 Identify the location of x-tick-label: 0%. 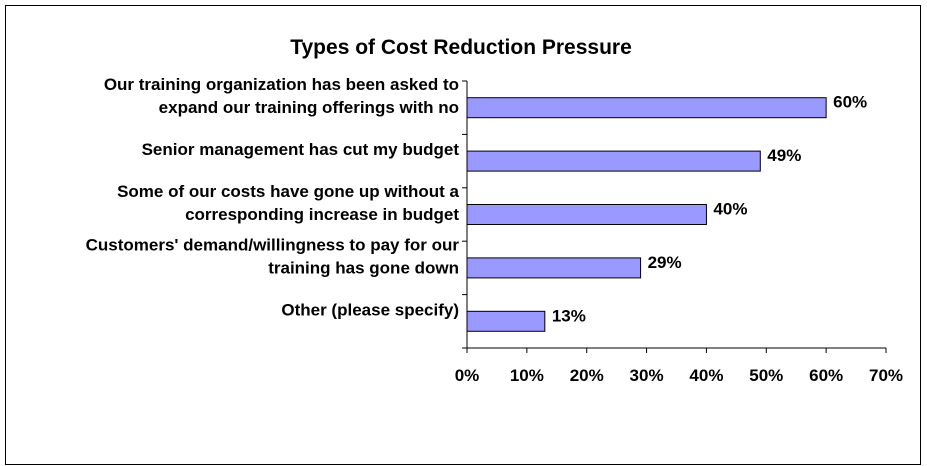
(467, 375).